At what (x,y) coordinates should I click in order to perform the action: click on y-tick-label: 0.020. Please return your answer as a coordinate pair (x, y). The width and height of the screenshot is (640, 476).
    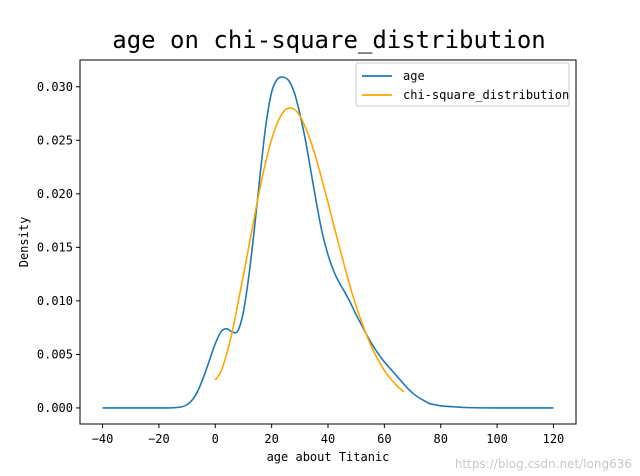
    Looking at the image, I should click on (55, 194).